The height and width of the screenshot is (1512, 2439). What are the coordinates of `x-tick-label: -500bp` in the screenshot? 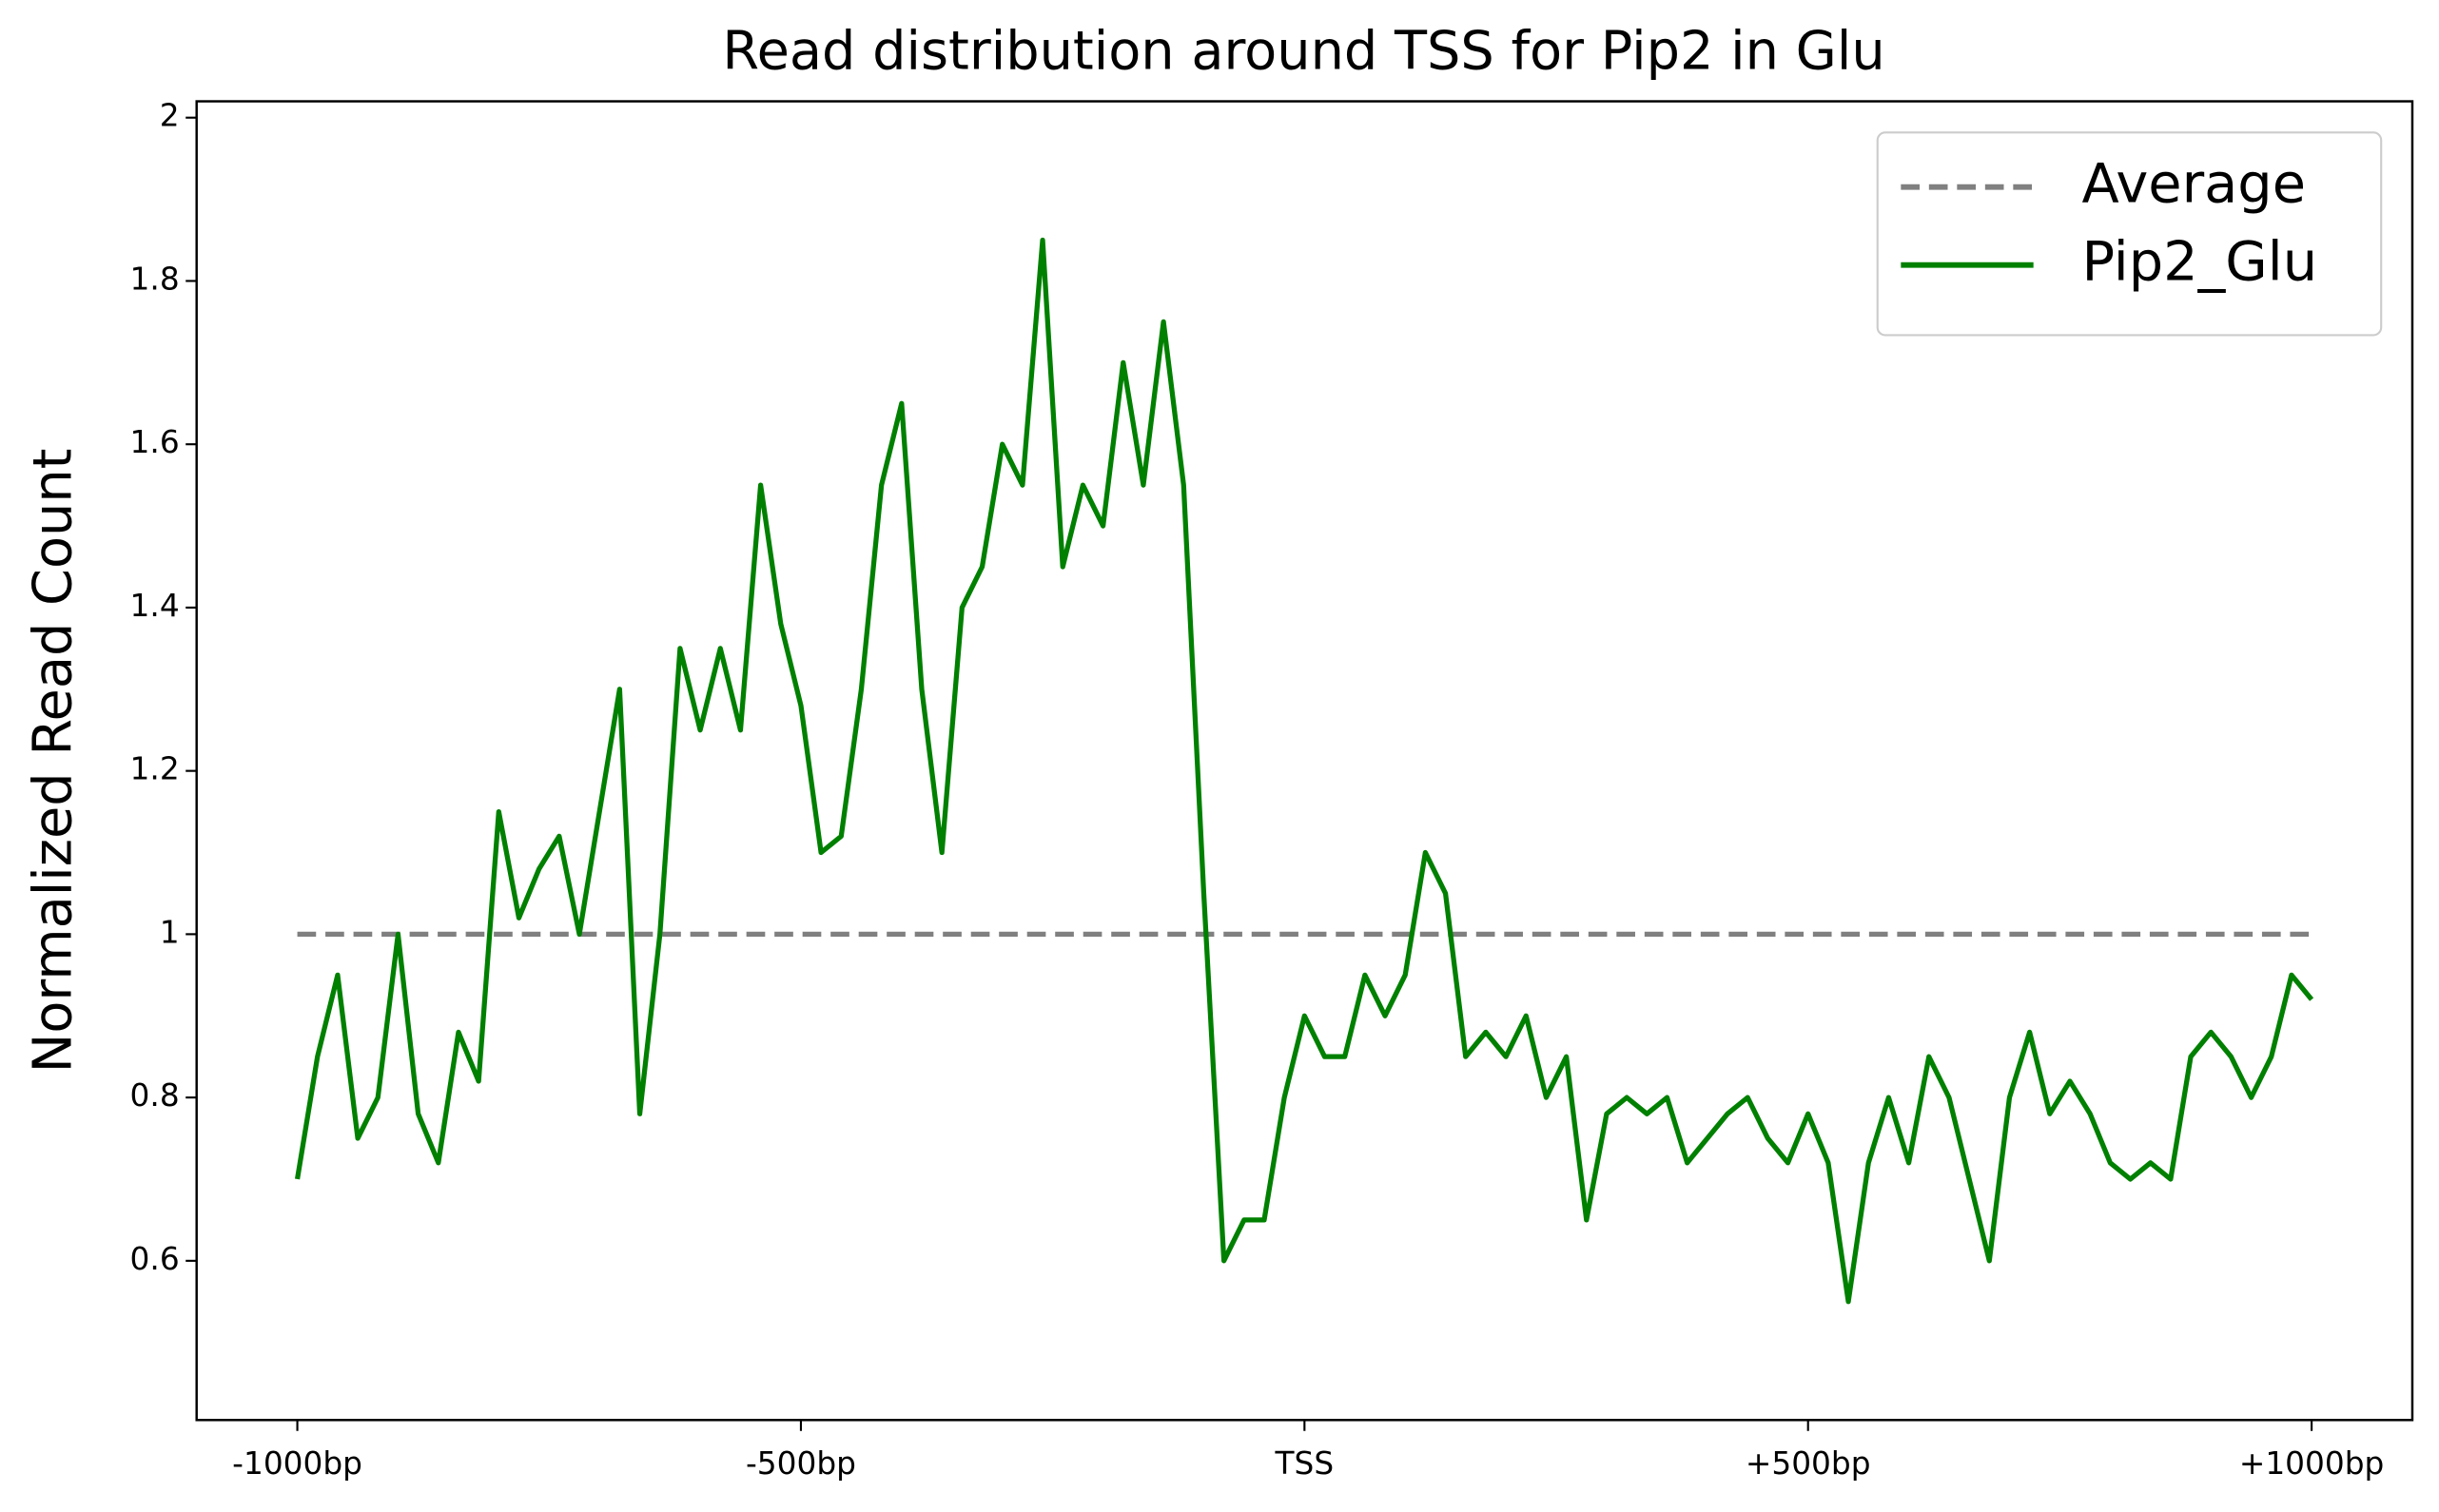 It's located at (801, 1463).